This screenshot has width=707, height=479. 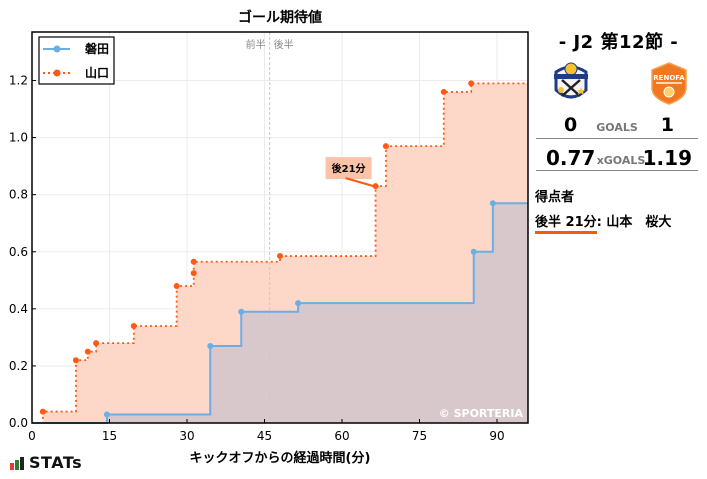 I want to click on goals-label: GOALS, so click(x=617, y=127).